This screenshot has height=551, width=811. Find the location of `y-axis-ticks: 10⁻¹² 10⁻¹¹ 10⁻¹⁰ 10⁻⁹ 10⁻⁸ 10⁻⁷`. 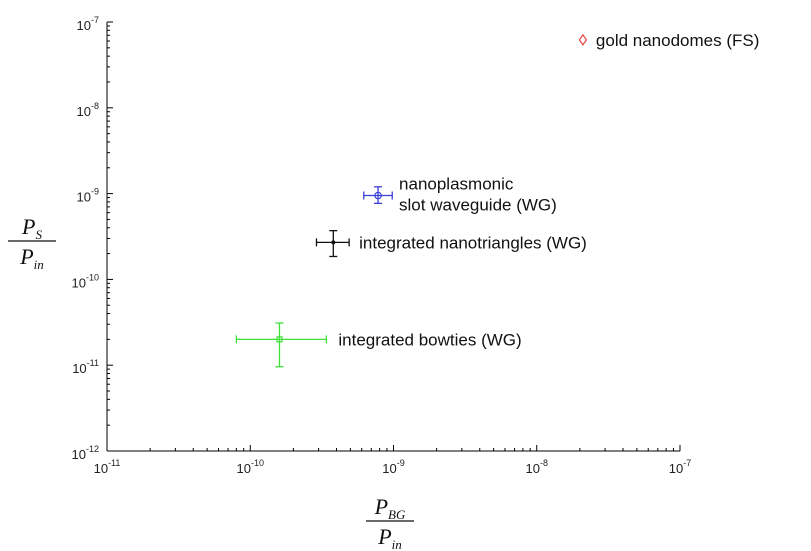

y-axis-ticks: 10⁻¹² 10⁻¹¹ 10⁻¹⁰ 10⁻⁹ 10⁻⁸ 10⁻⁷ is located at coordinates (92, 238).